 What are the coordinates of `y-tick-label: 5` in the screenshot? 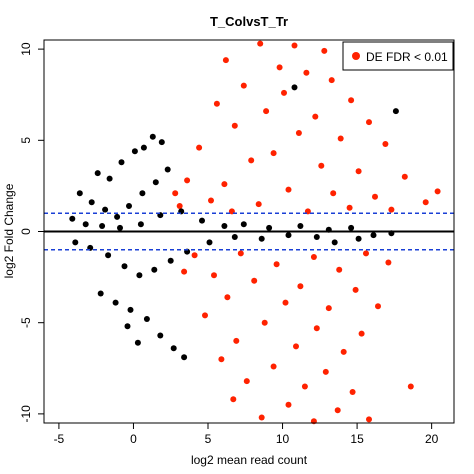 It's located at (26, 140).